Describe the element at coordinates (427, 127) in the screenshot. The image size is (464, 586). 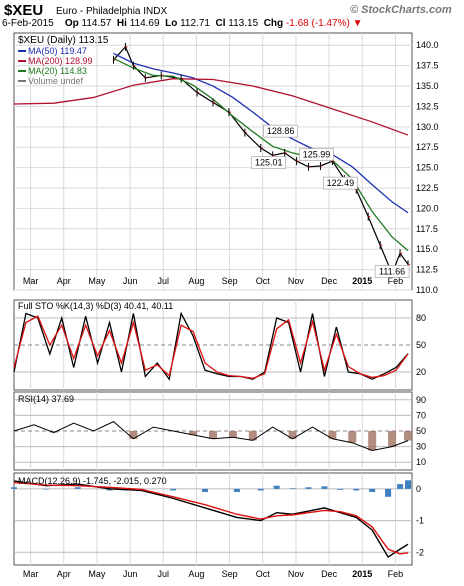
I see `price-tick-label: 130.0` at that location.